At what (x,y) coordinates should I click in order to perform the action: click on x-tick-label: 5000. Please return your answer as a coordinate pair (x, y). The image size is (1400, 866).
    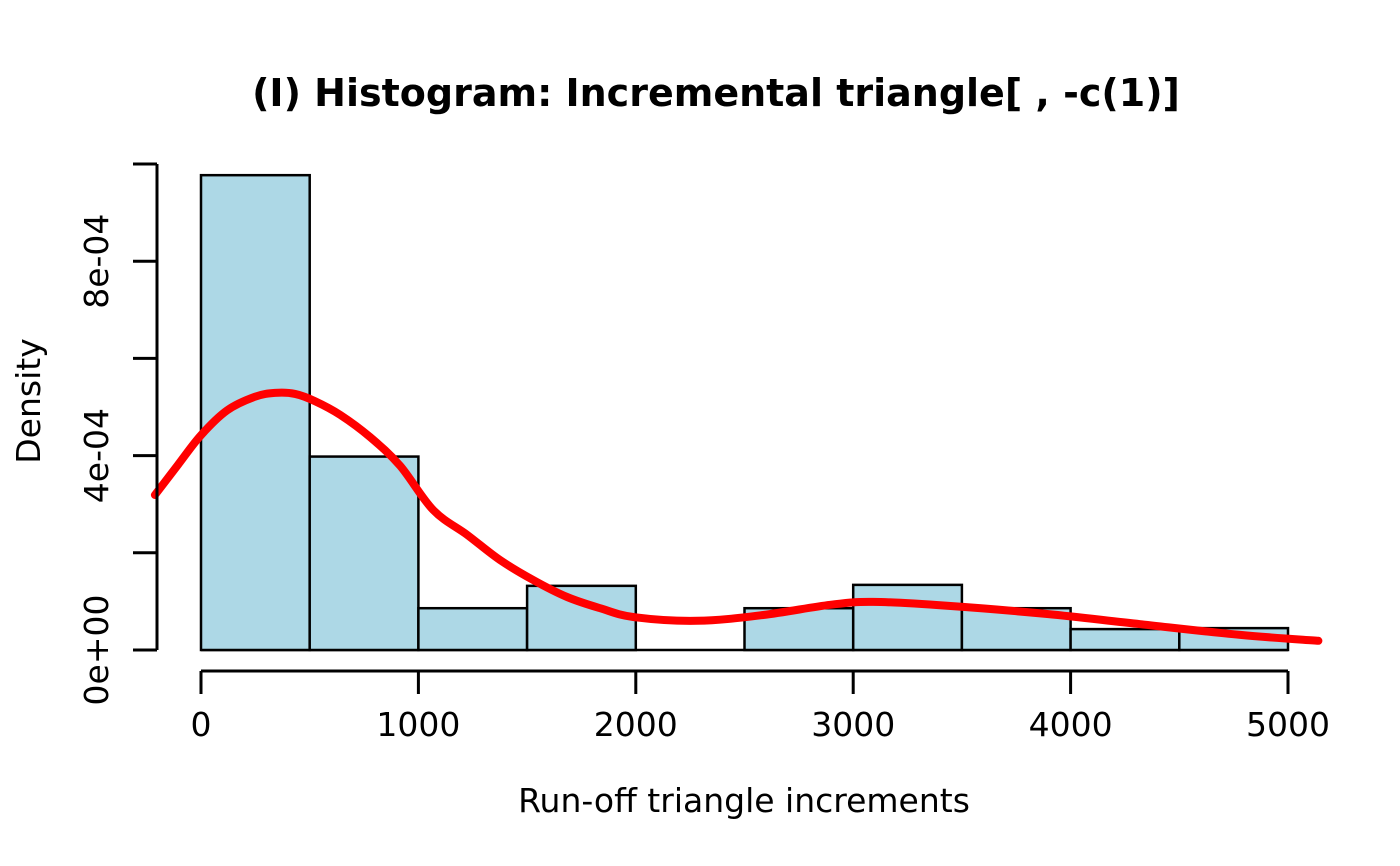
    Looking at the image, I should click on (1288, 724).